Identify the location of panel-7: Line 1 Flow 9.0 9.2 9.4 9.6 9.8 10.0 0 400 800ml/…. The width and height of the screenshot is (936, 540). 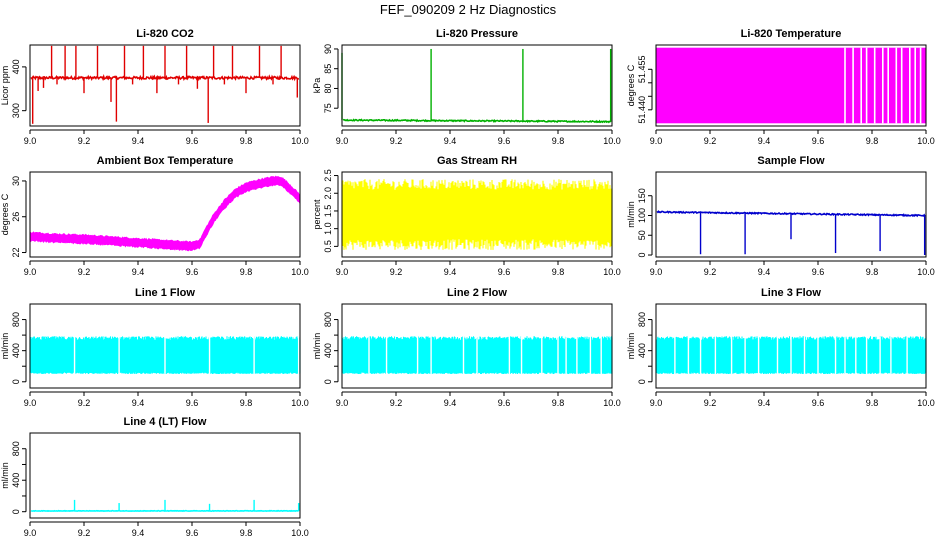
(154, 347).